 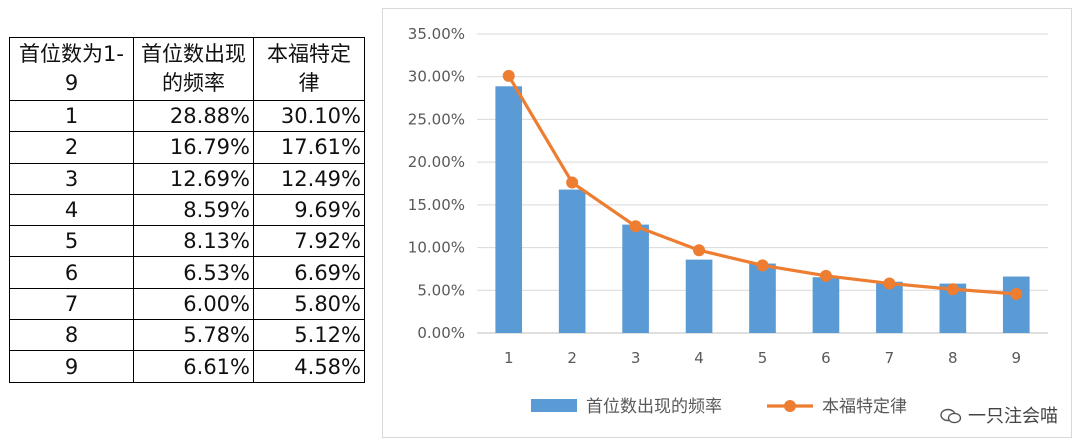 I want to click on legend-label-bar: 首位数出现的频率, so click(x=654, y=407).